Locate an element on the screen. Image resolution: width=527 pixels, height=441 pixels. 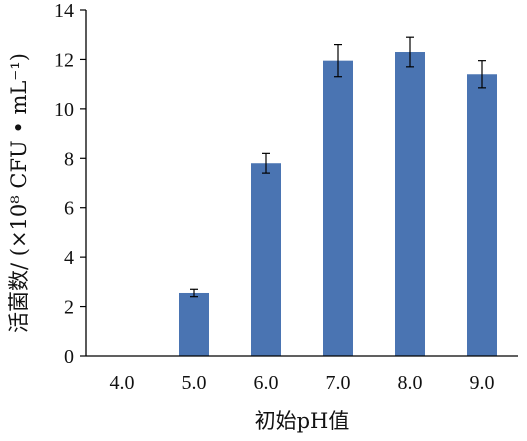
y-tick-label: 8 is located at coordinates (69, 159).